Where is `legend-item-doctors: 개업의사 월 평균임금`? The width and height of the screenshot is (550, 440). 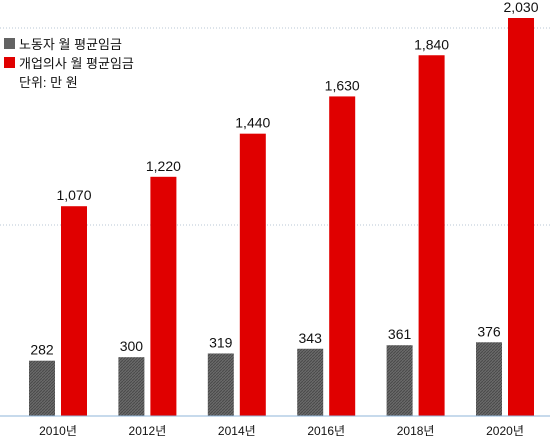
legend-item-doctors: 개업의사 월 평균임금 is located at coordinates (69, 62).